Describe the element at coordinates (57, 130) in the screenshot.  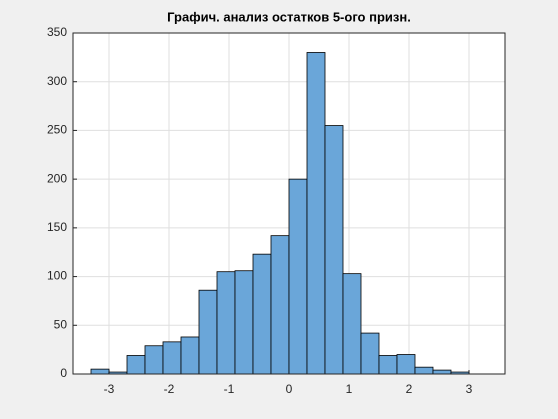
I see `y-tick-label: 250` at that location.